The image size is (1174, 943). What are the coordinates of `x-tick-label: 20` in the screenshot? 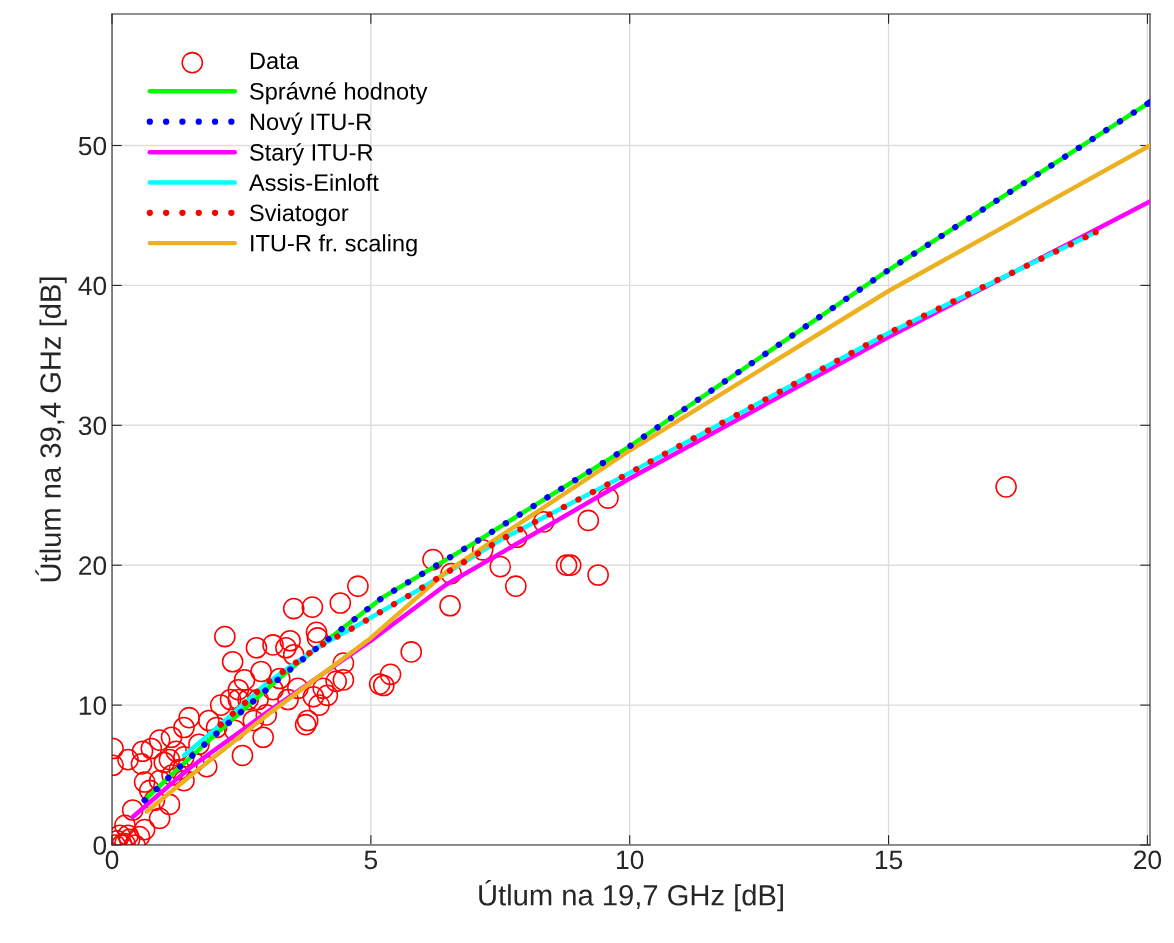 It's located at (1148, 860).